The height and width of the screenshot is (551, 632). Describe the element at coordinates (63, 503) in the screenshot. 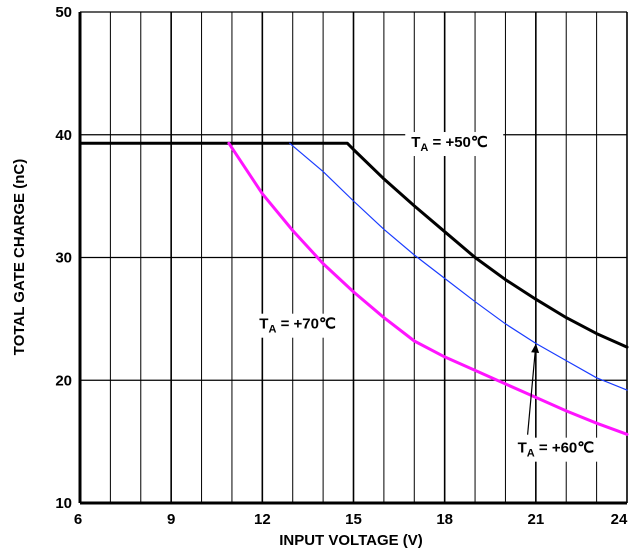

I see `y-tick-label: 10` at that location.